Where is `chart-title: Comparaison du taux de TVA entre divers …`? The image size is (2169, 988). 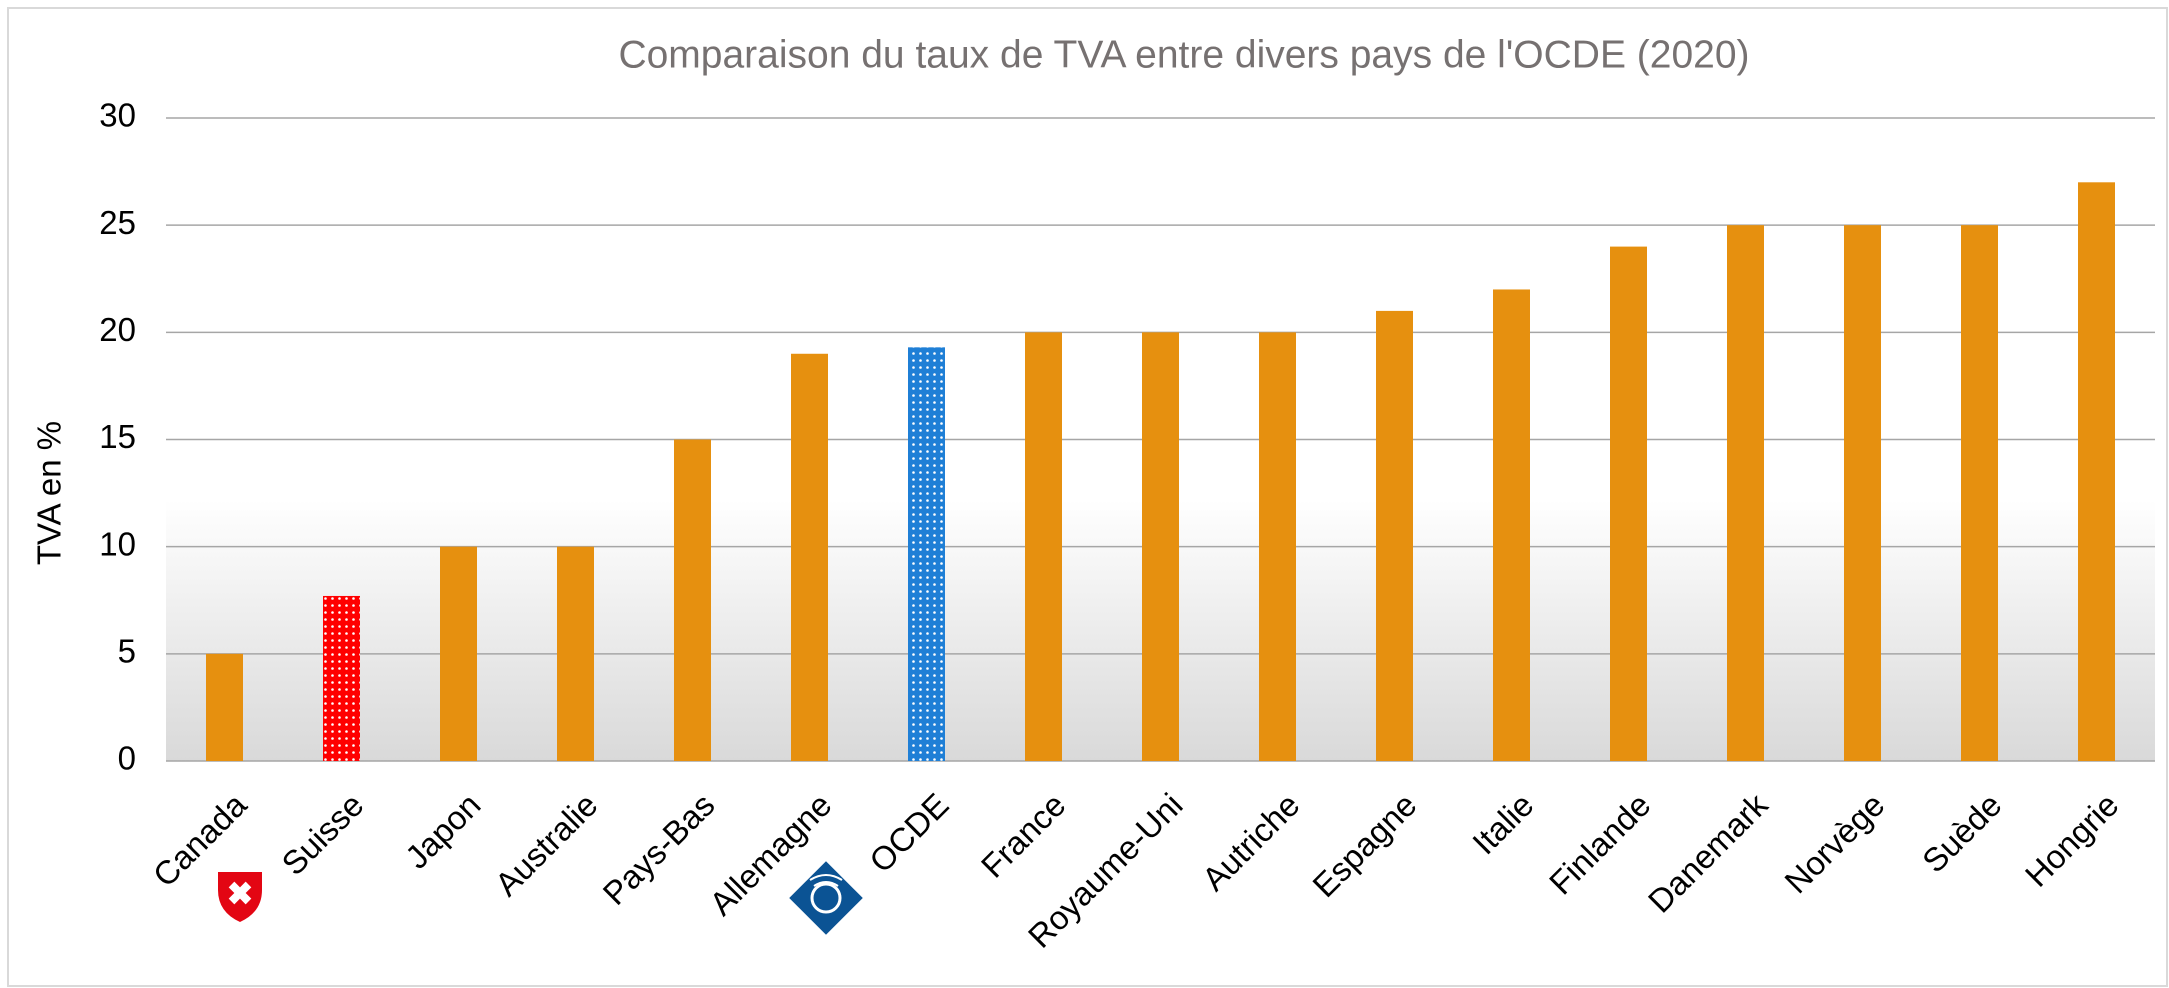
chart-title: Comparaison du taux de TVA entre divers … is located at coordinates (1183, 54).